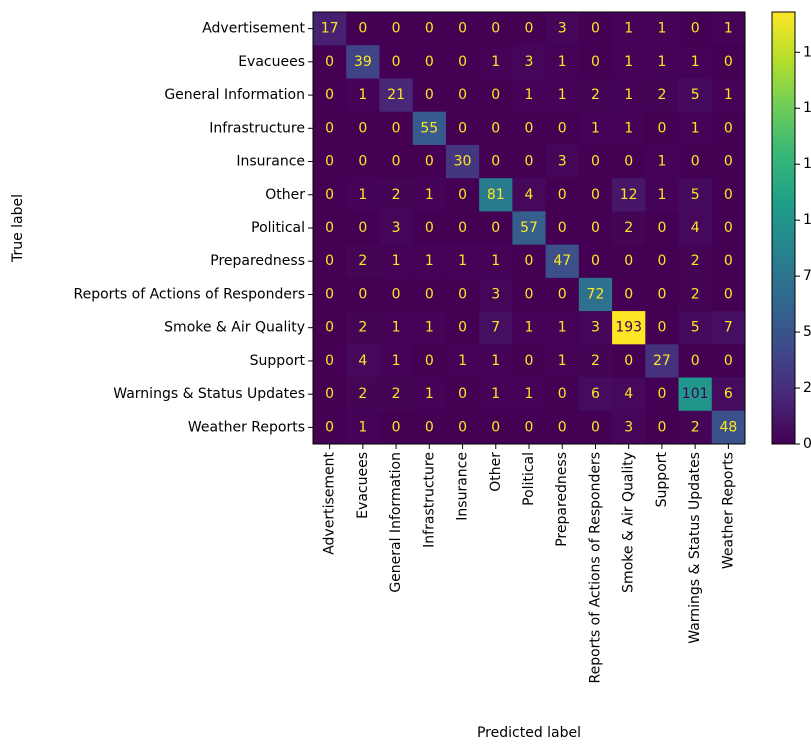 The height and width of the screenshot is (754, 811). I want to click on y-tick-label: Insurance, so click(270, 162).